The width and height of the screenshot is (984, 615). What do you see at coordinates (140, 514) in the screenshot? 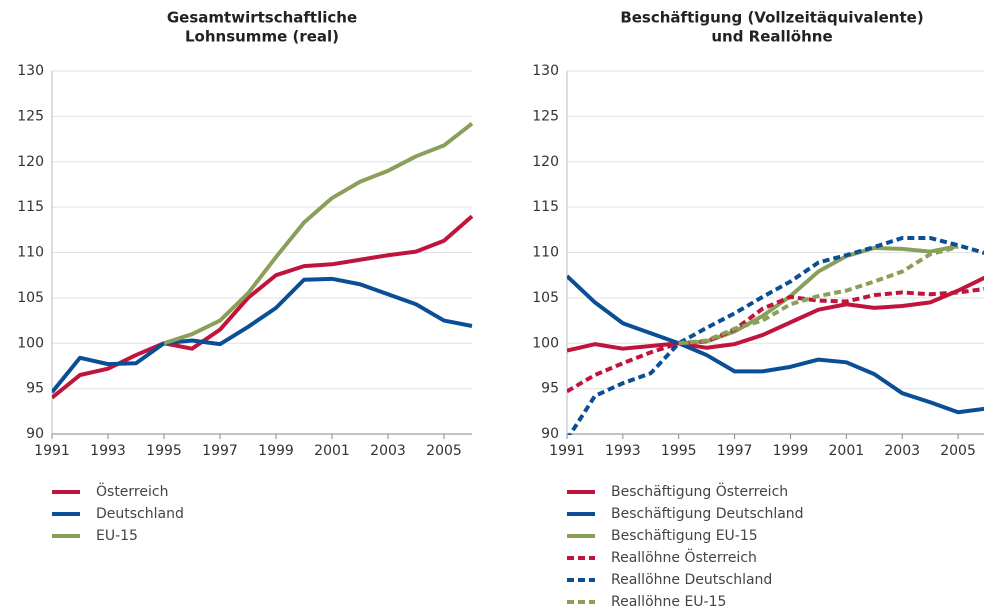
I see `legend-label: Deutschland` at bounding box center [140, 514].